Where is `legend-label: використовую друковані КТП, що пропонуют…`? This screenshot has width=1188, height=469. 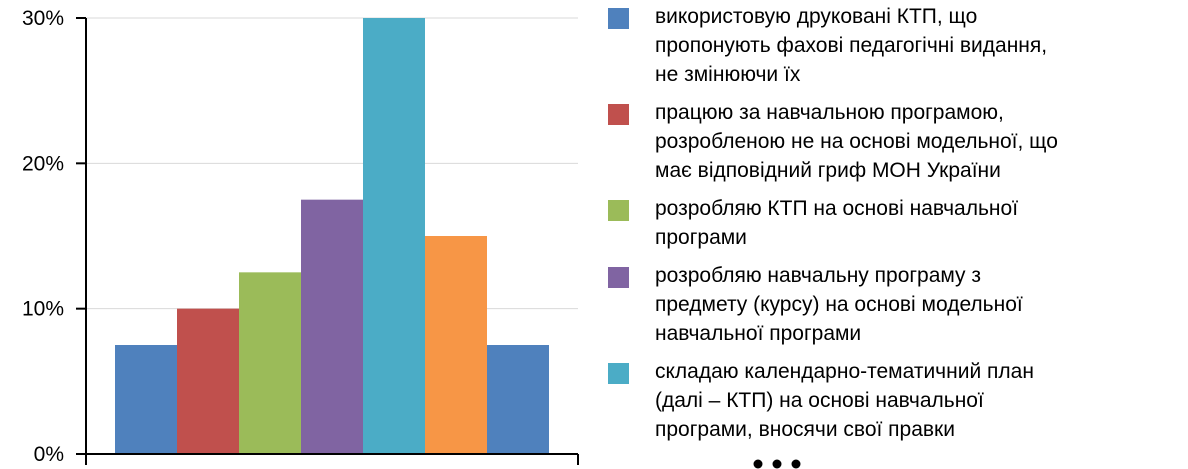 legend-label: використовую друковані КТП, що пропонуют… is located at coordinates (851, 45).